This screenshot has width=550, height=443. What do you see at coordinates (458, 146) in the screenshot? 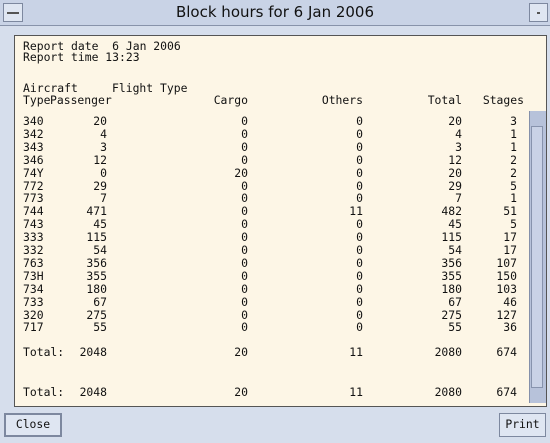
I see `cell: 3` at bounding box center [458, 146].